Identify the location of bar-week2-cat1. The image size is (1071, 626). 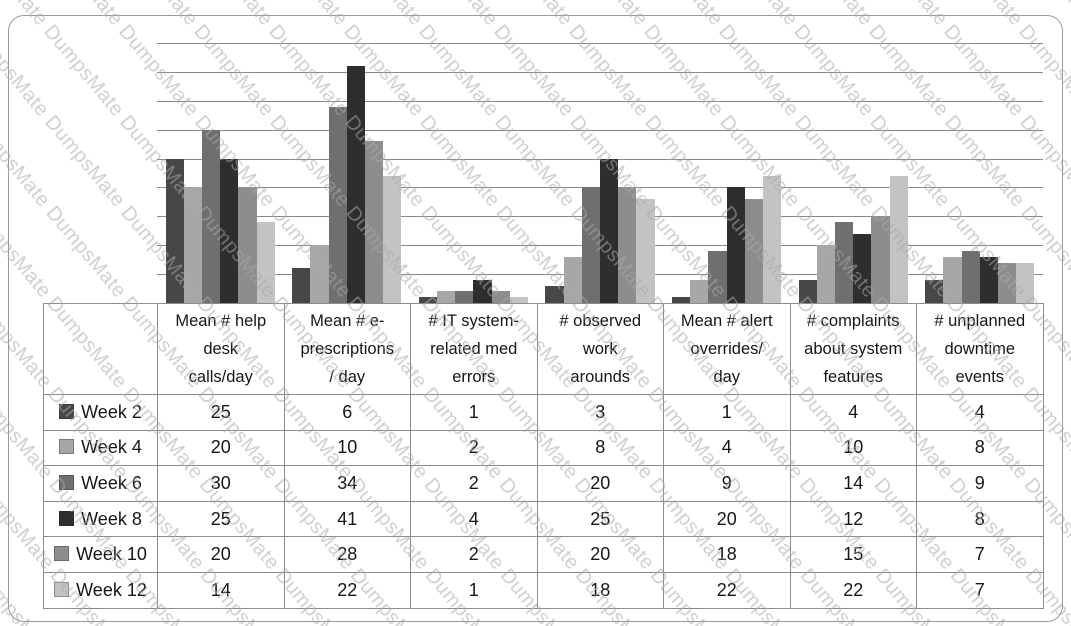
(174, 230).